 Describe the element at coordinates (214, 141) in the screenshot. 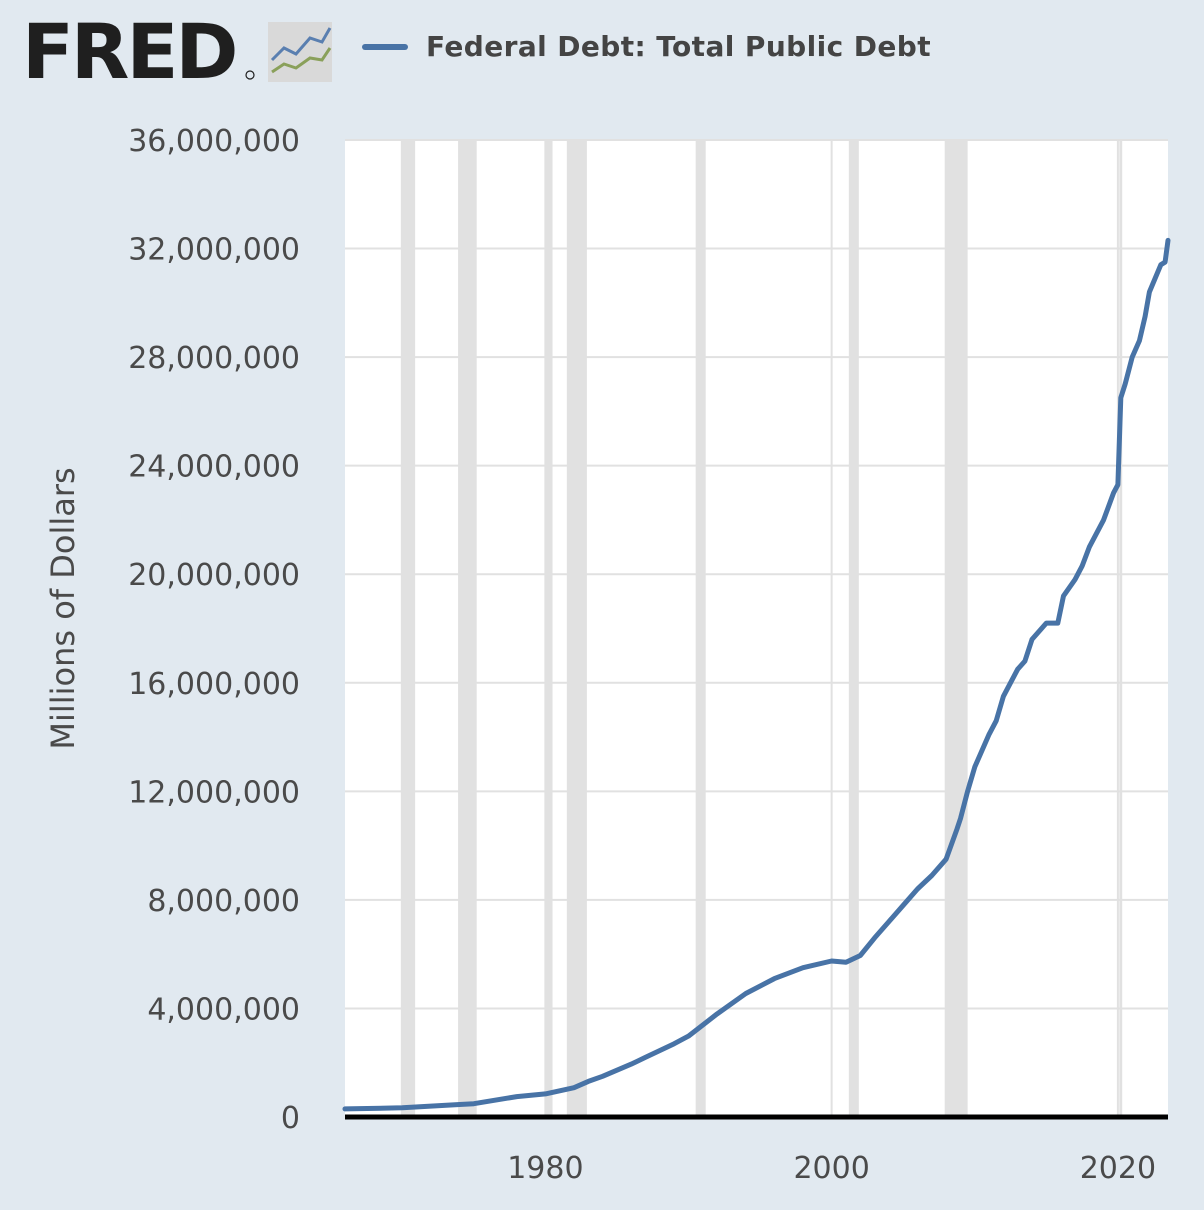

I see `y-tick-label: 36,000,000` at that location.